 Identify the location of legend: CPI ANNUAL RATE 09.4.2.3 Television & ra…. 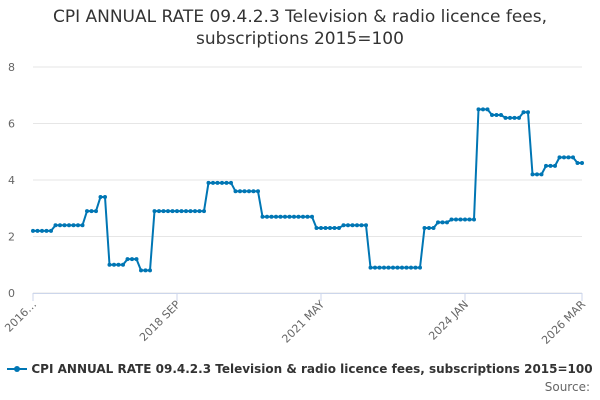
(300, 369).